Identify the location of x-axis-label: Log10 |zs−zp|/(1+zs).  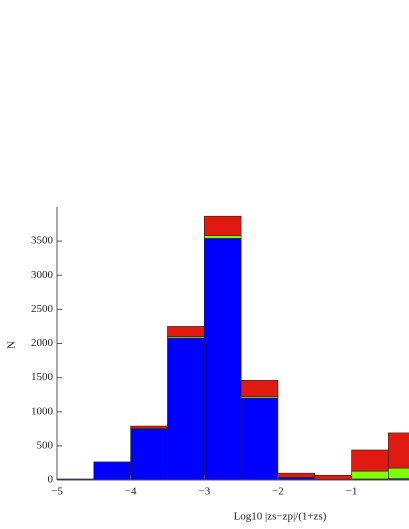
(280, 517).